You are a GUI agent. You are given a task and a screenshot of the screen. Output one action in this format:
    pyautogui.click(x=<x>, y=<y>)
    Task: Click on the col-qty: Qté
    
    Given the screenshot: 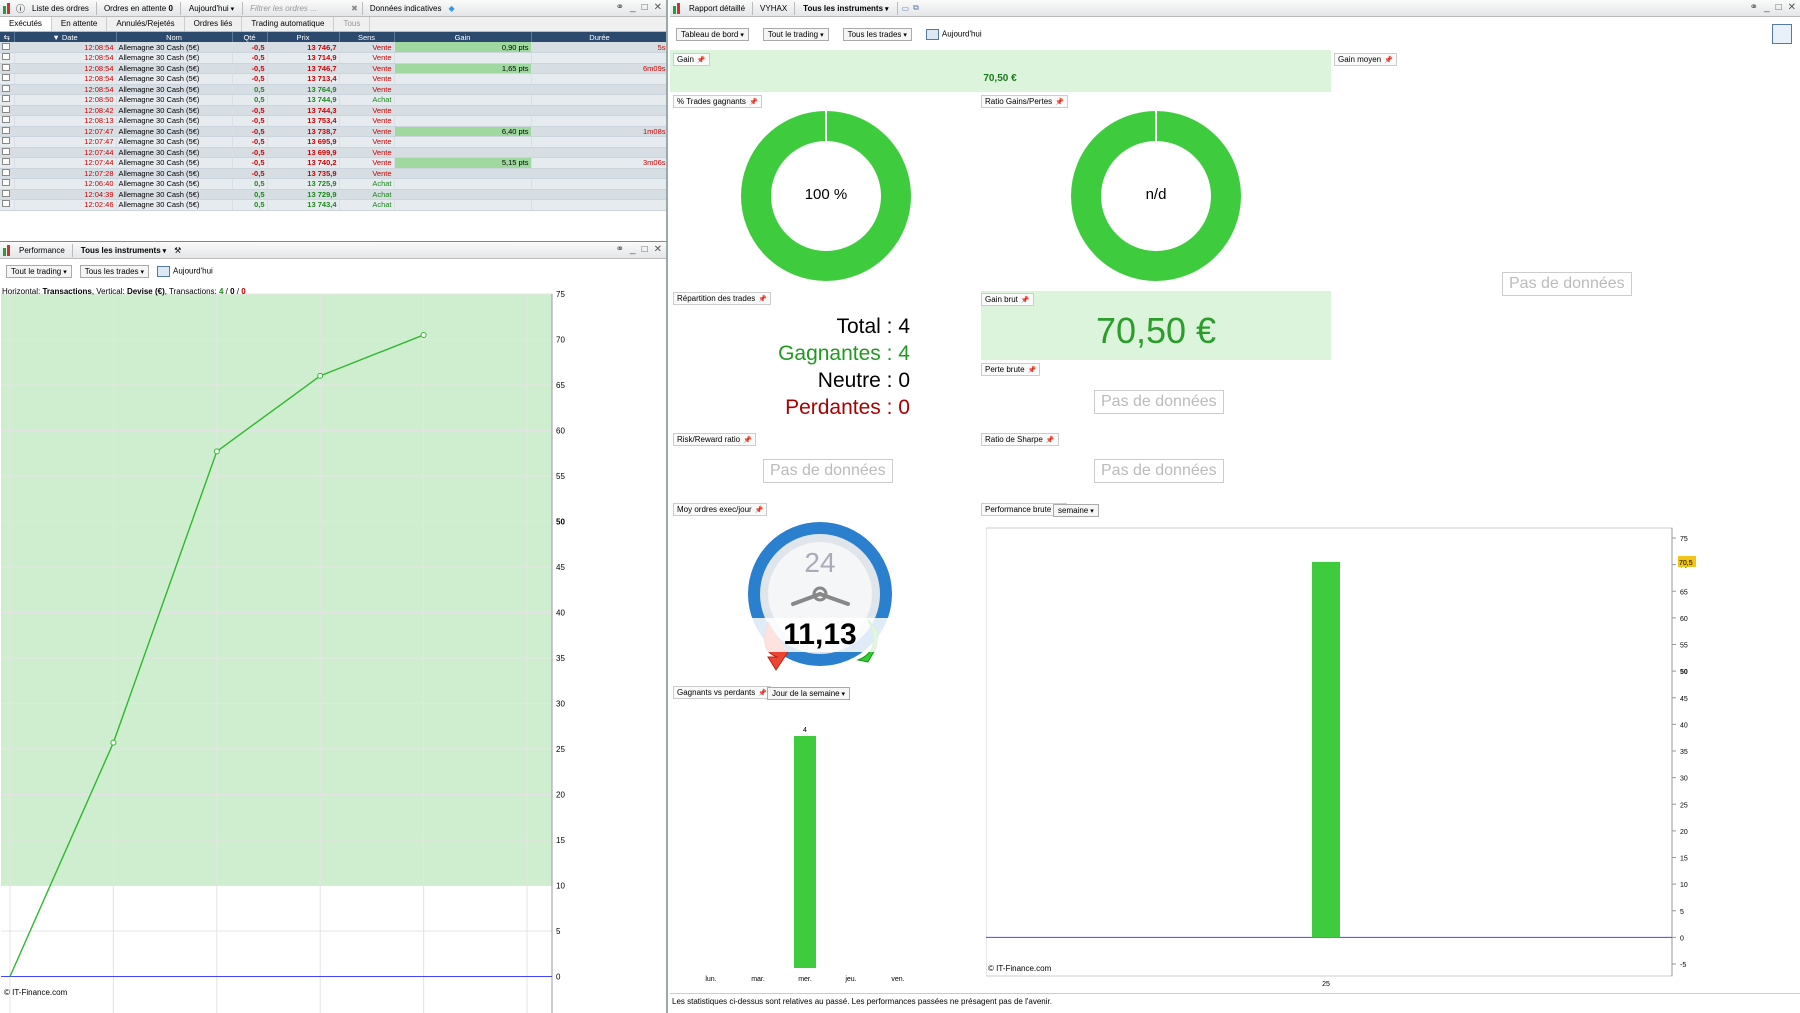 What is the action you would take?
    pyautogui.click(x=250, y=37)
    